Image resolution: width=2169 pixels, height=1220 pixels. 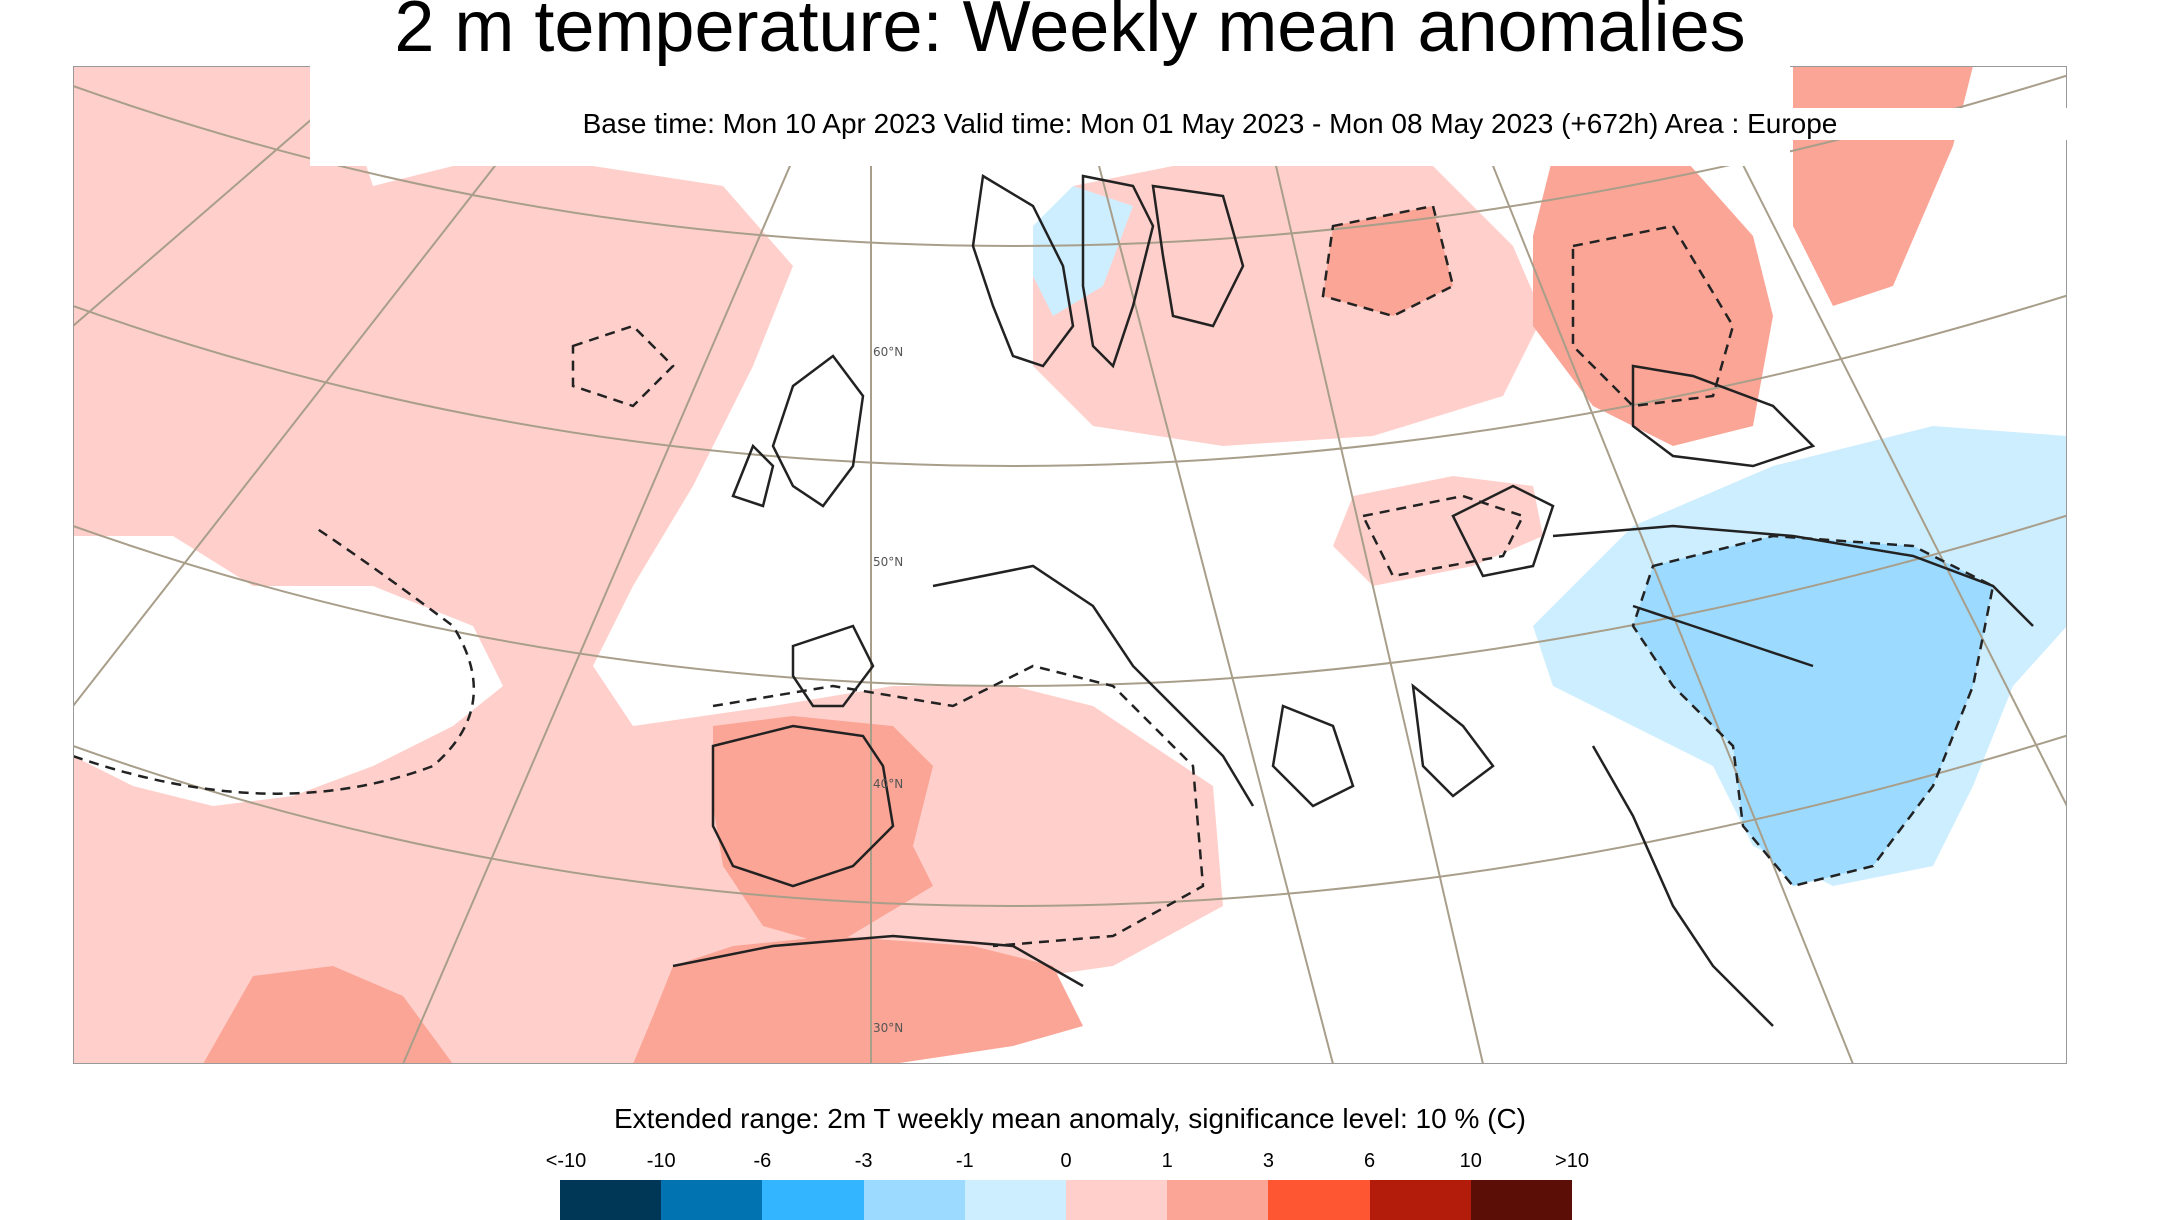 What do you see at coordinates (1070, 33) in the screenshot?
I see `map-title: 2 m temperature: Weekly mean anomalies` at bounding box center [1070, 33].